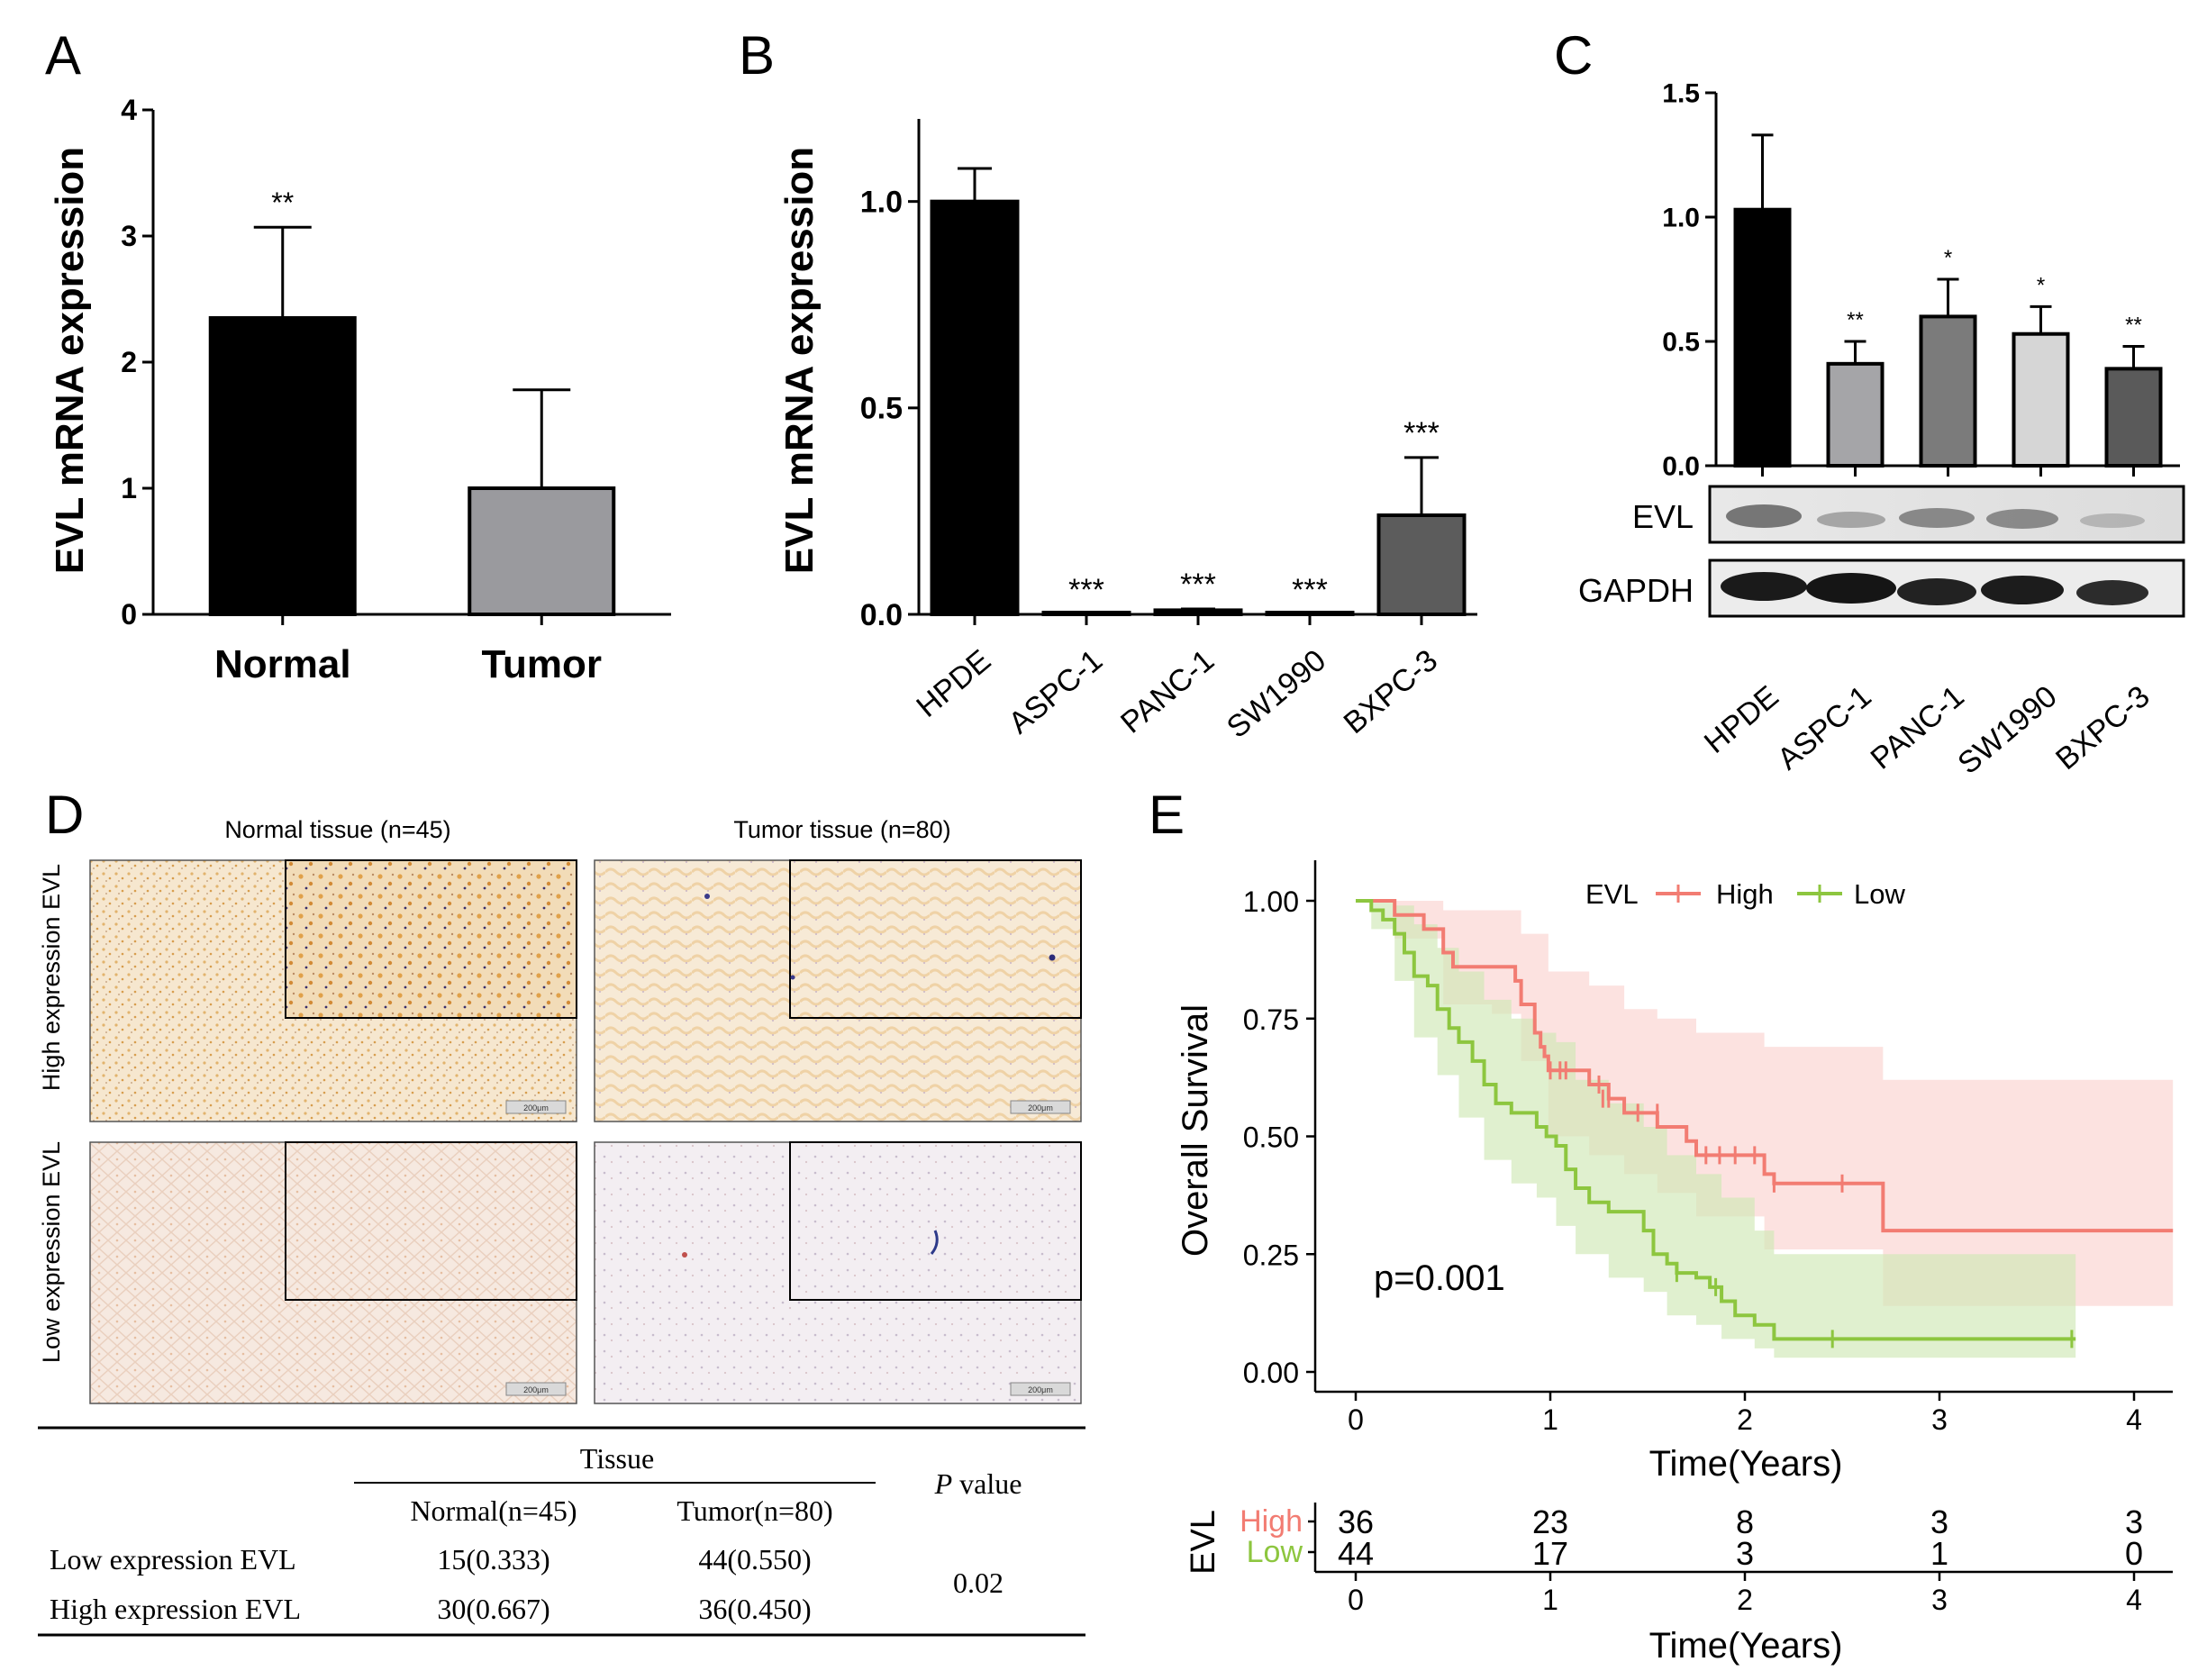 This screenshot has height=1680, width=2207. What do you see at coordinates (1271, 902) in the screenshot?
I see `y-tick-label: 1.00` at bounding box center [1271, 902].